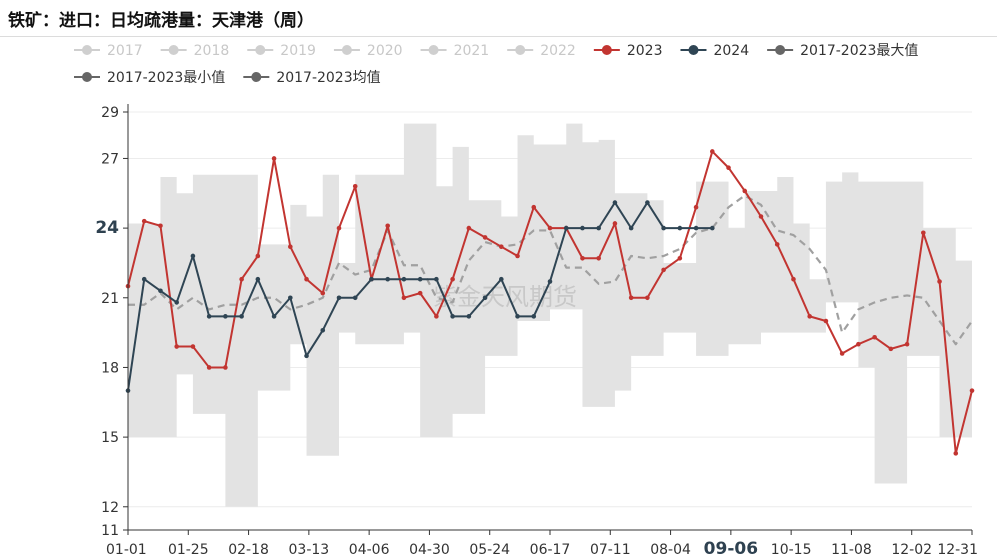 This screenshot has width=997, height=559. I want to click on legend-item-2020: 2020, so click(368, 51).